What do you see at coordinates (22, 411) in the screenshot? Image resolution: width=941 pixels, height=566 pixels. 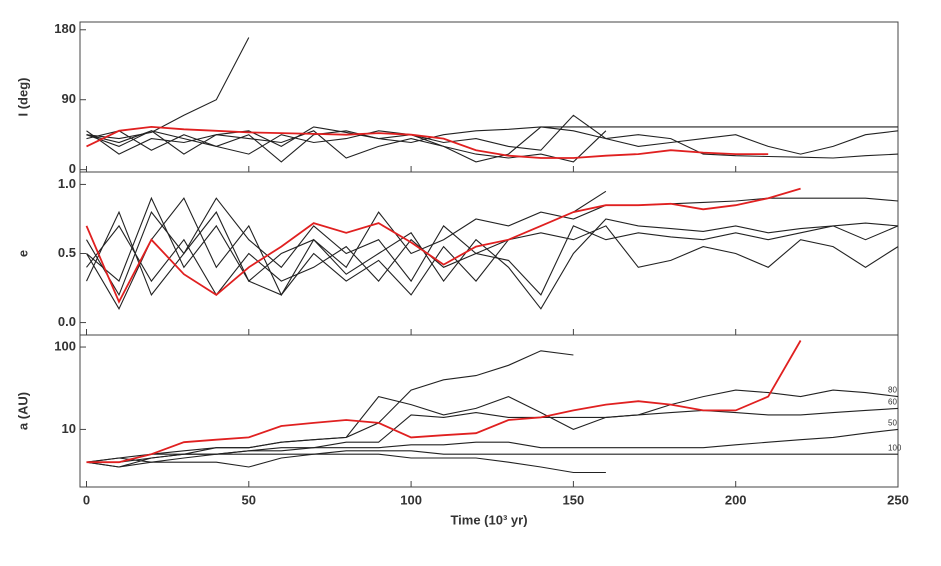 I see `y-axis-label: a (AU)` at bounding box center [22, 411].